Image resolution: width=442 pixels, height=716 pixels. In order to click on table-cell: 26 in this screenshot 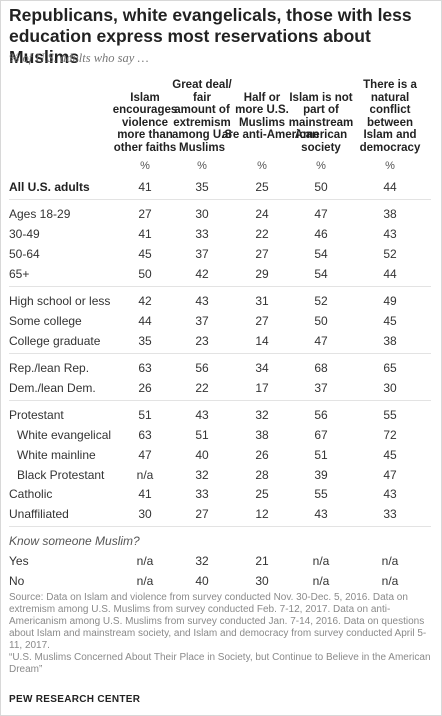, I will do `click(262, 455)`.